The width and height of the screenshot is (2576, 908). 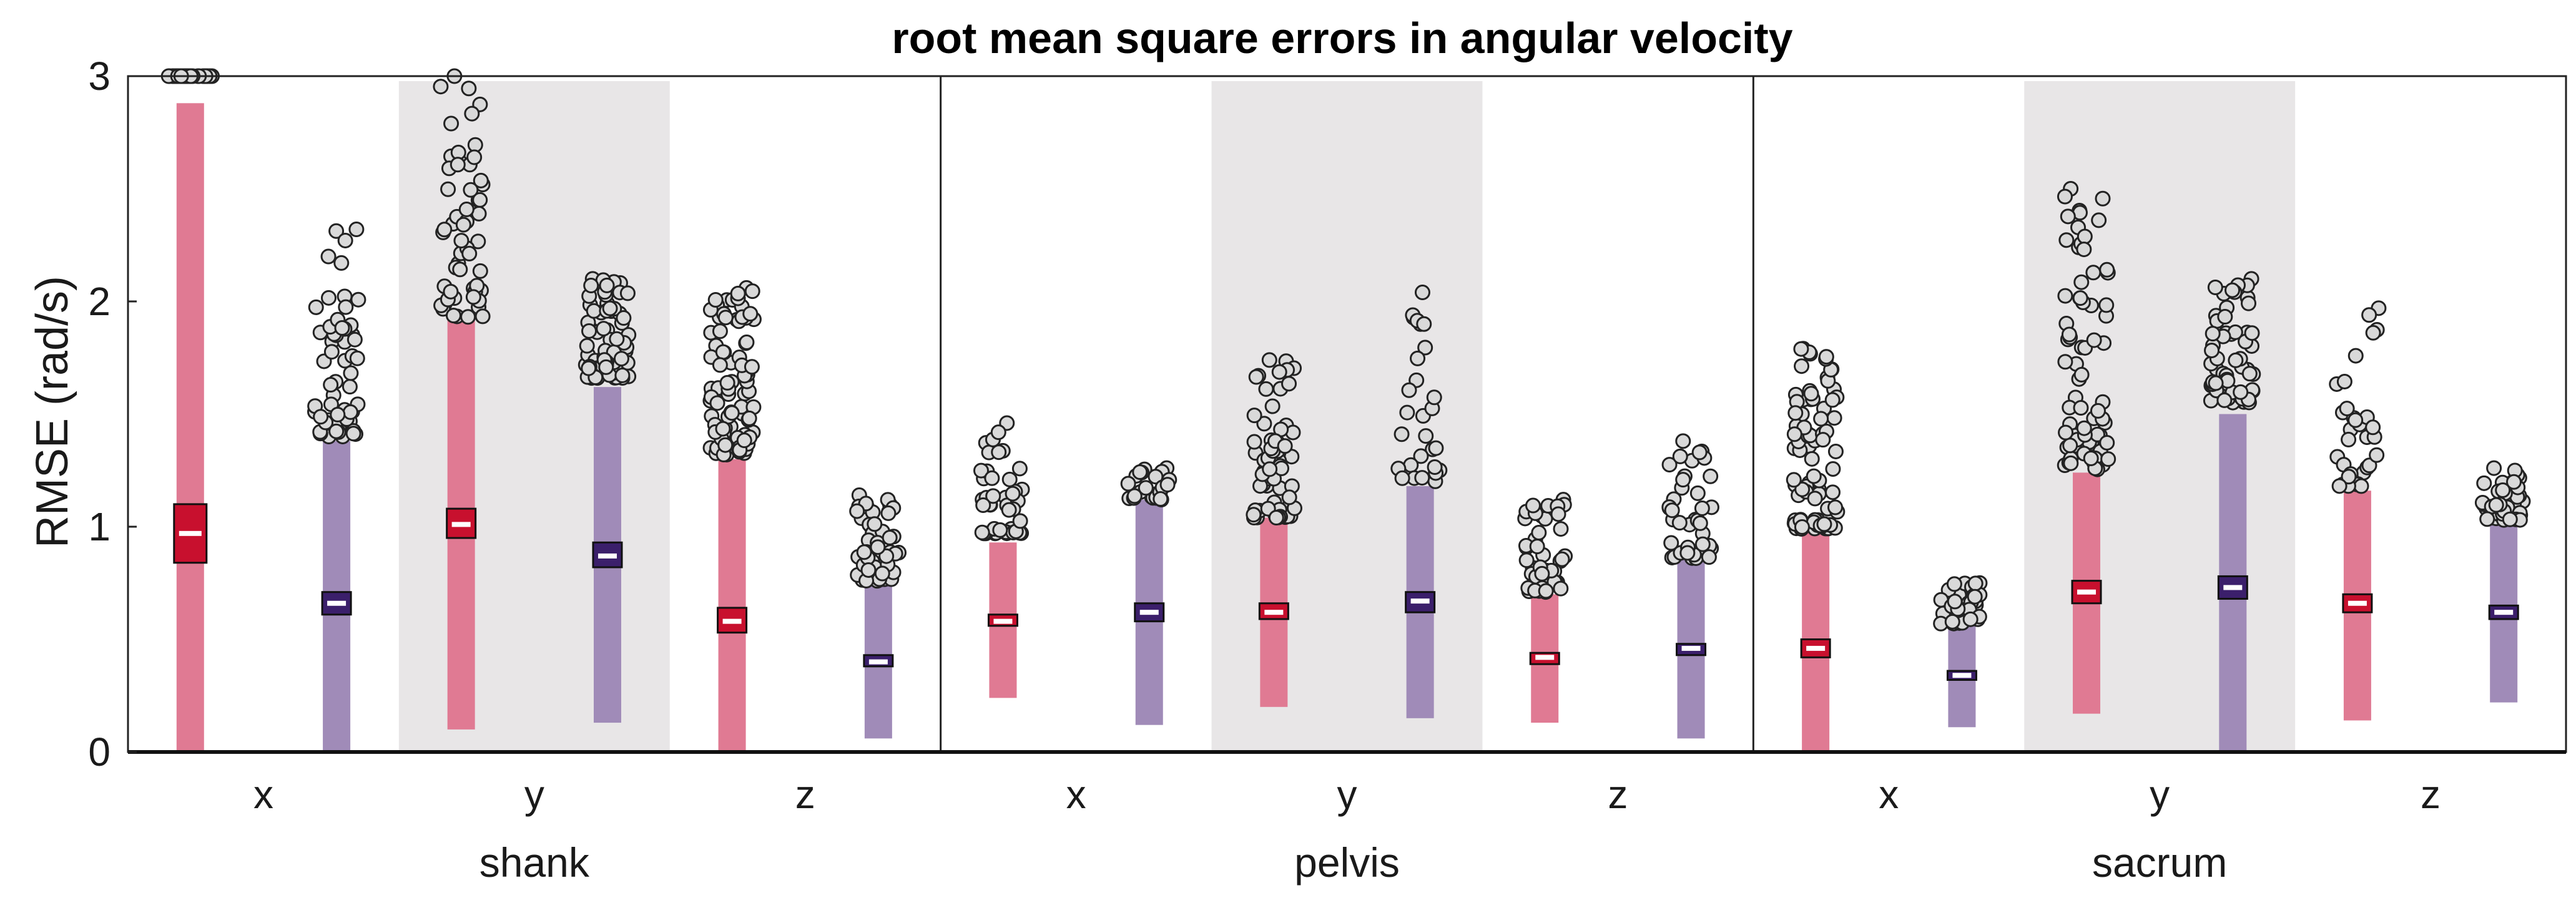 I want to click on median-pelvis-x-a, so click(x=1003, y=621).